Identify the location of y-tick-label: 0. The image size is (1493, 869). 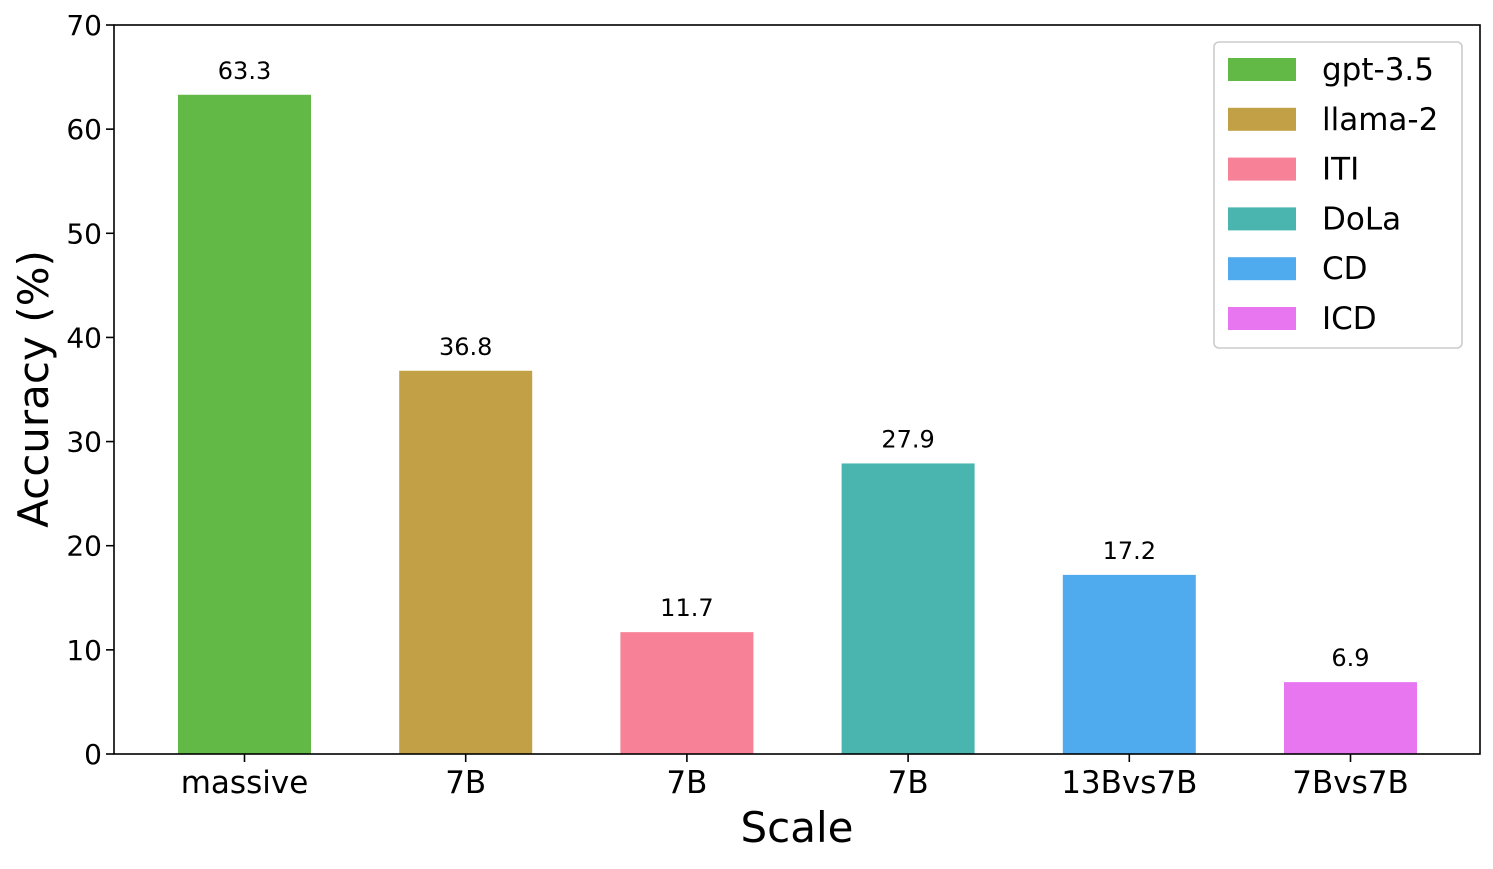
(93, 754).